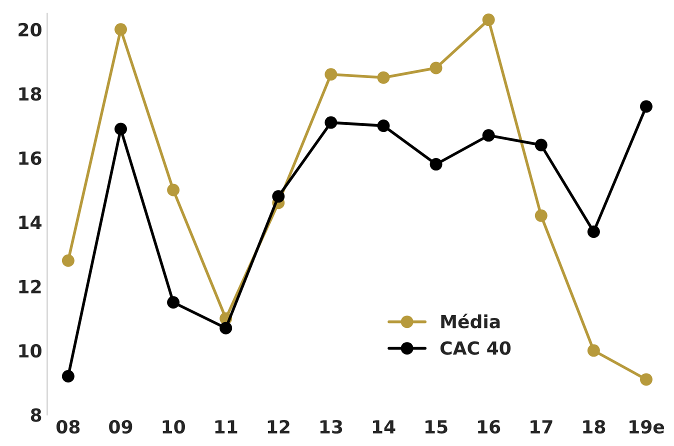 This screenshot has width=674, height=446. What do you see at coordinates (437, 427) in the screenshot?
I see `x-tick-label: 15` at bounding box center [437, 427].